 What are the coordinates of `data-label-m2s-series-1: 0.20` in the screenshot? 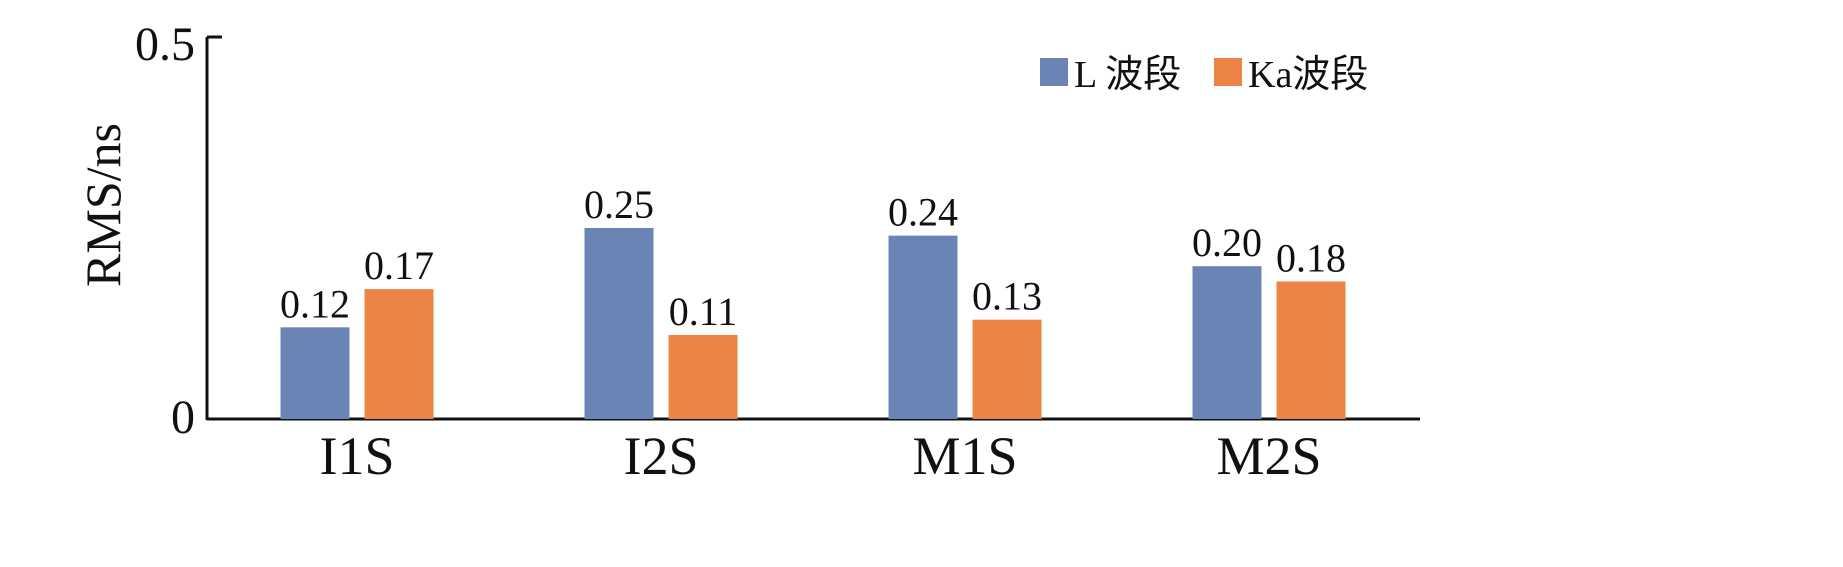 It's located at (1227, 242).